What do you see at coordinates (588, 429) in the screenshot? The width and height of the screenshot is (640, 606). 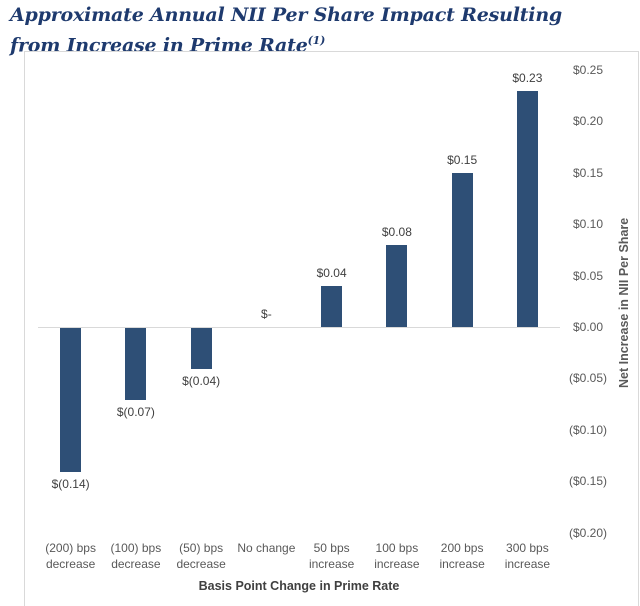 I see `y-tick-label: ($0.10)` at bounding box center [588, 429].